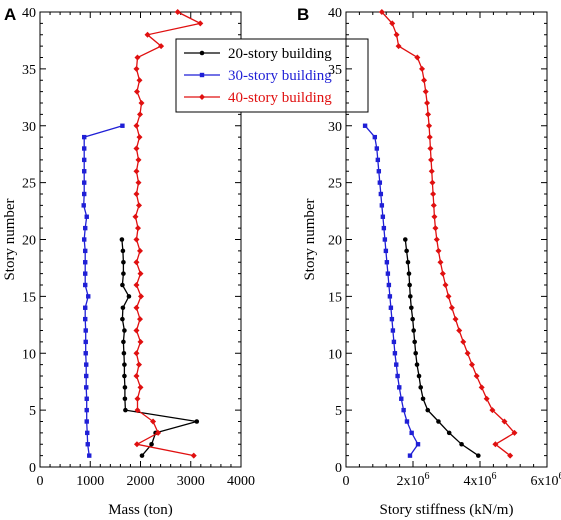 This screenshot has height=520, width=561. What do you see at coordinates (335, 184) in the screenshot?
I see `y-tick-label: 25` at bounding box center [335, 184].